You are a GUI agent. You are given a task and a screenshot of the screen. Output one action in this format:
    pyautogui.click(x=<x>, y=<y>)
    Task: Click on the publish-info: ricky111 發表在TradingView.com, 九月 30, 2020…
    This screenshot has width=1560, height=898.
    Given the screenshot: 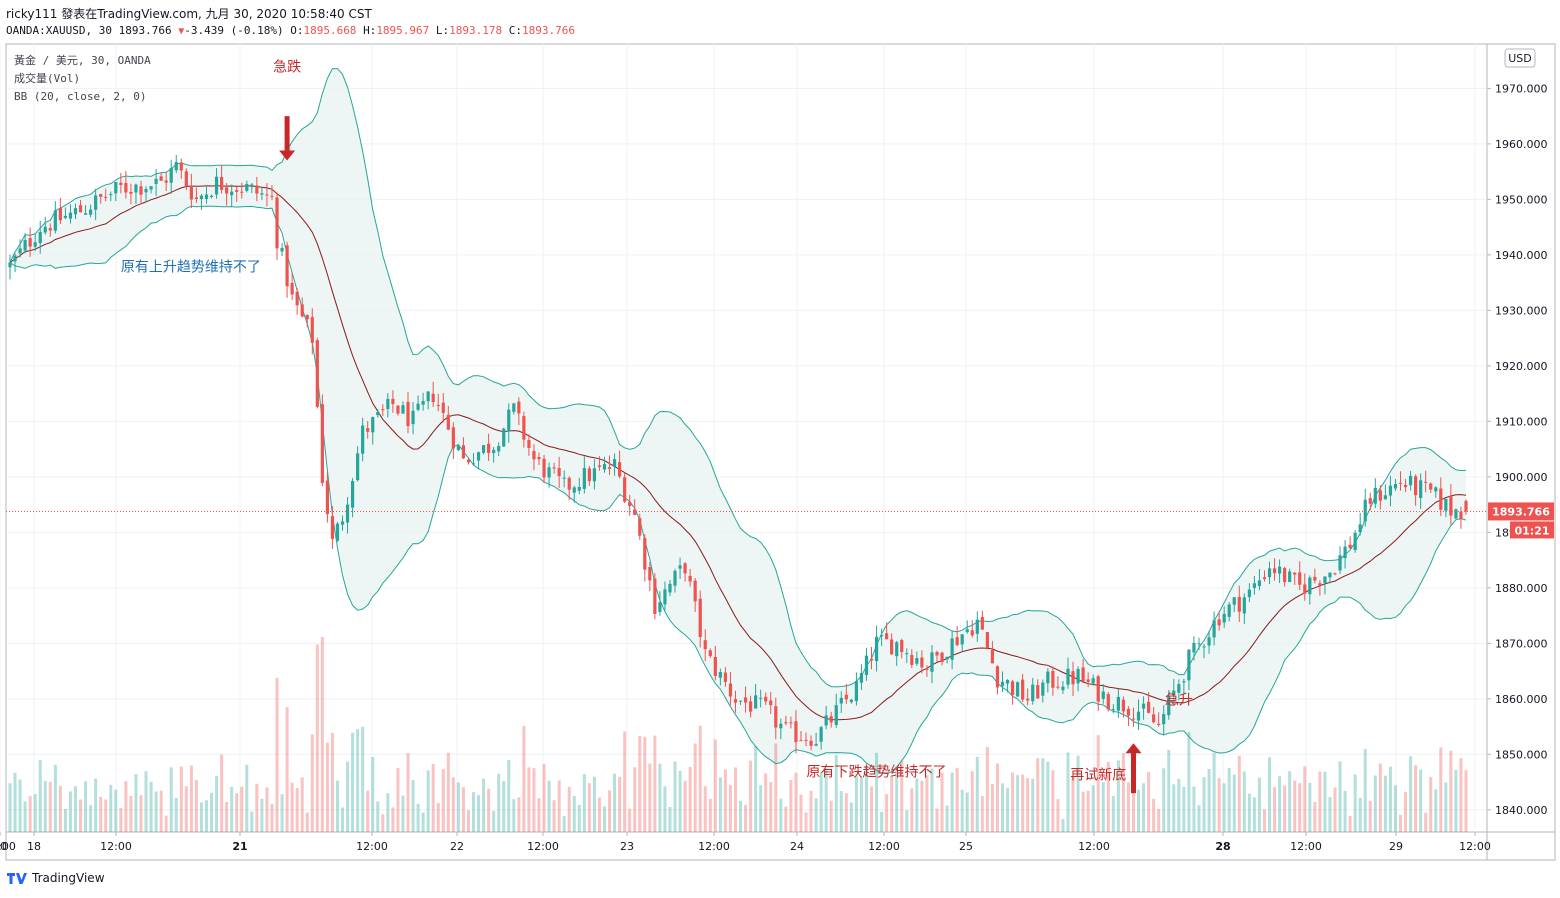 What is the action you would take?
    pyautogui.click(x=189, y=14)
    